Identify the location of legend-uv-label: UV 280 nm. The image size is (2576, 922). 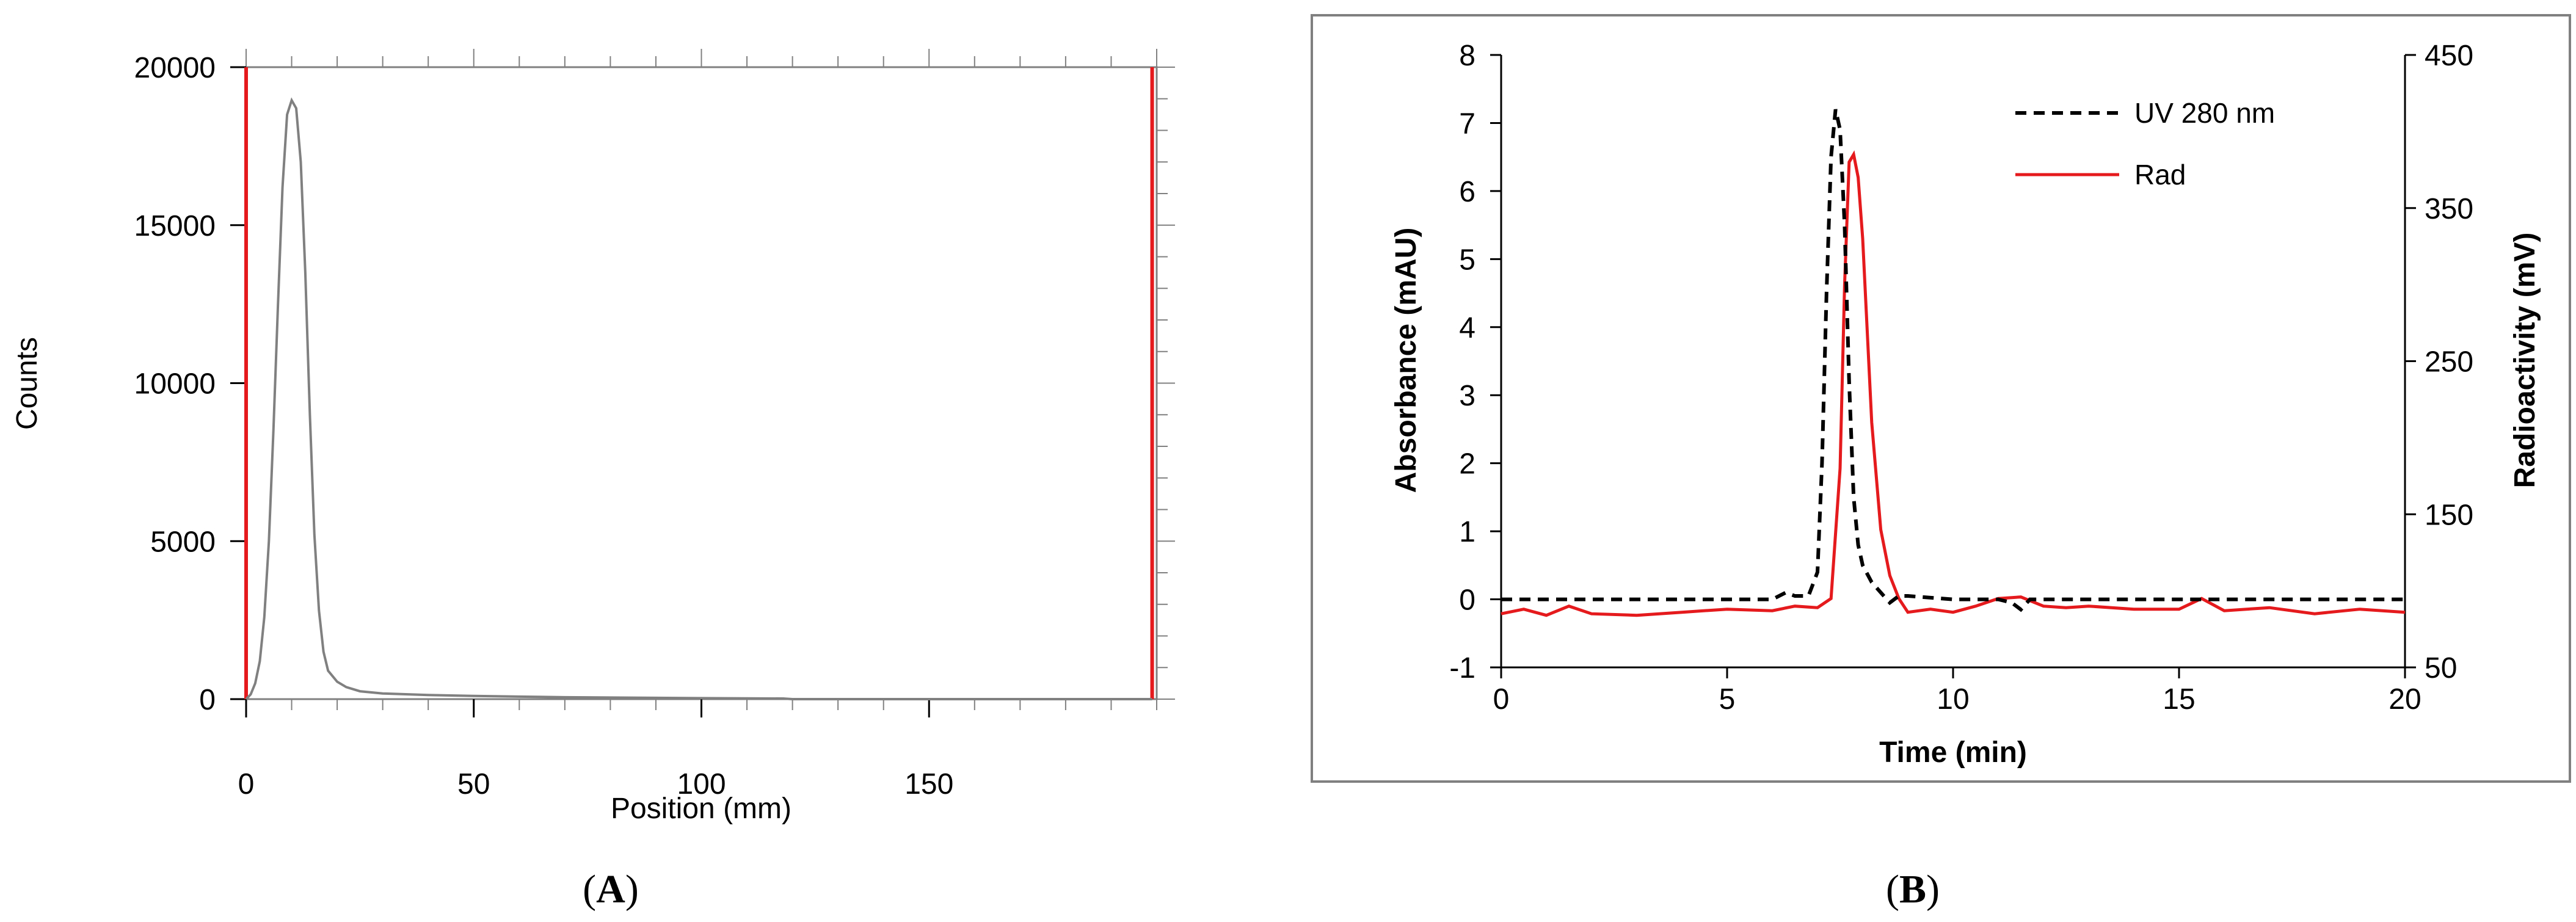
(2204, 113).